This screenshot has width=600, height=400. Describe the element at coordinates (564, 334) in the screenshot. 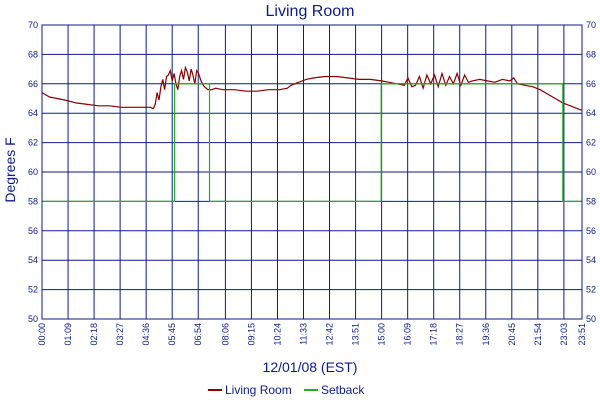

I see `x-tick-label: 23:03` at that location.